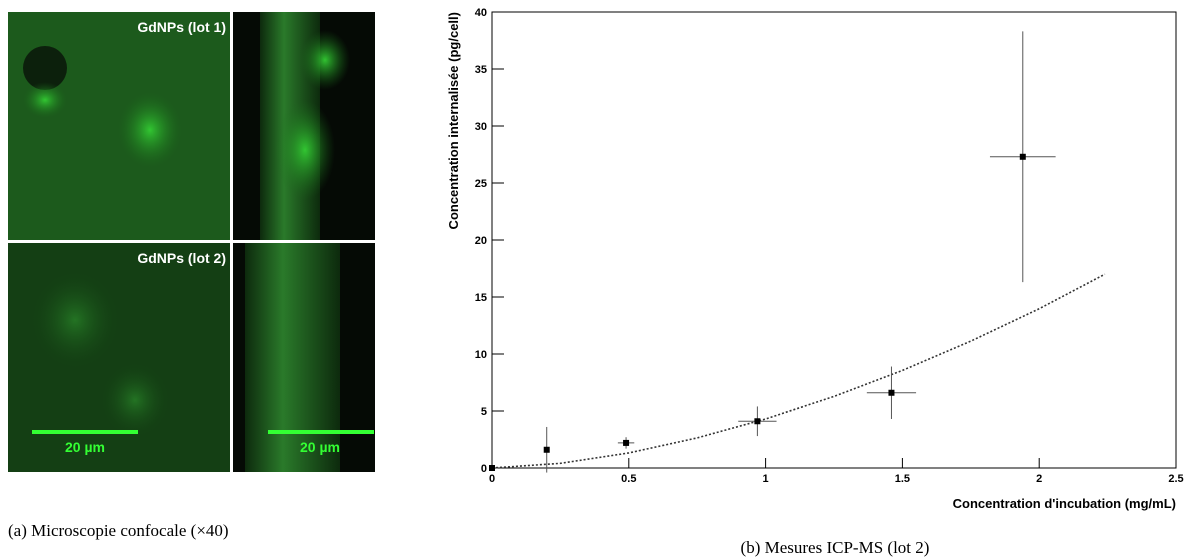 The width and height of the screenshot is (1184, 560). Describe the element at coordinates (453, 120) in the screenshot. I see `y-axis-title: Concentration internalisée (pg/cell)` at that location.